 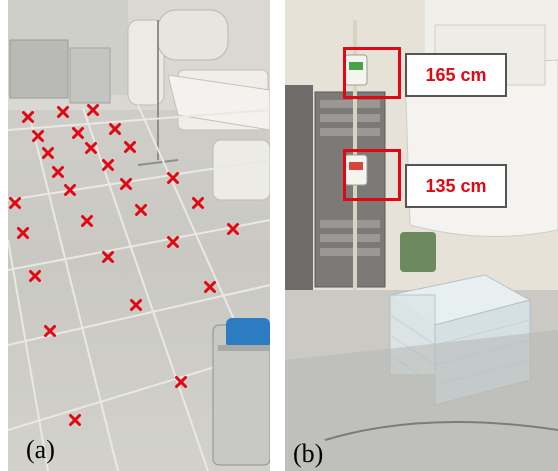 What do you see at coordinates (372, 73) in the screenshot?
I see `upper-meter-highlight` at bounding box center [372, 73].